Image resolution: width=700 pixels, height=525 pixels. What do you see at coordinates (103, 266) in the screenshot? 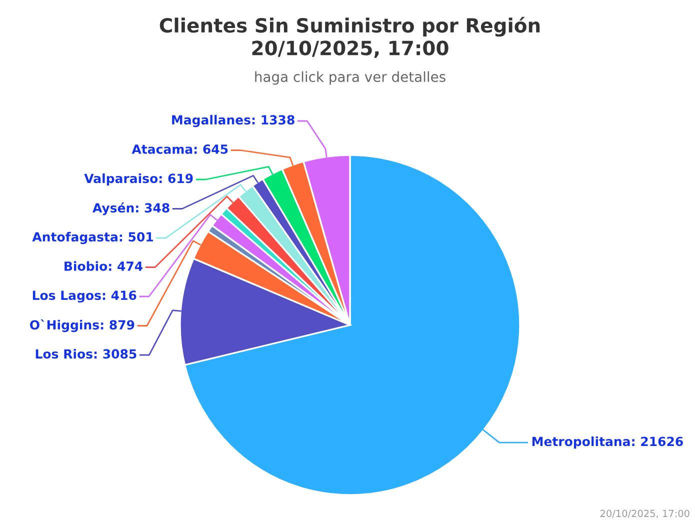
I see `slice-label: Biobio: 474` at bounding box center [103, 266].